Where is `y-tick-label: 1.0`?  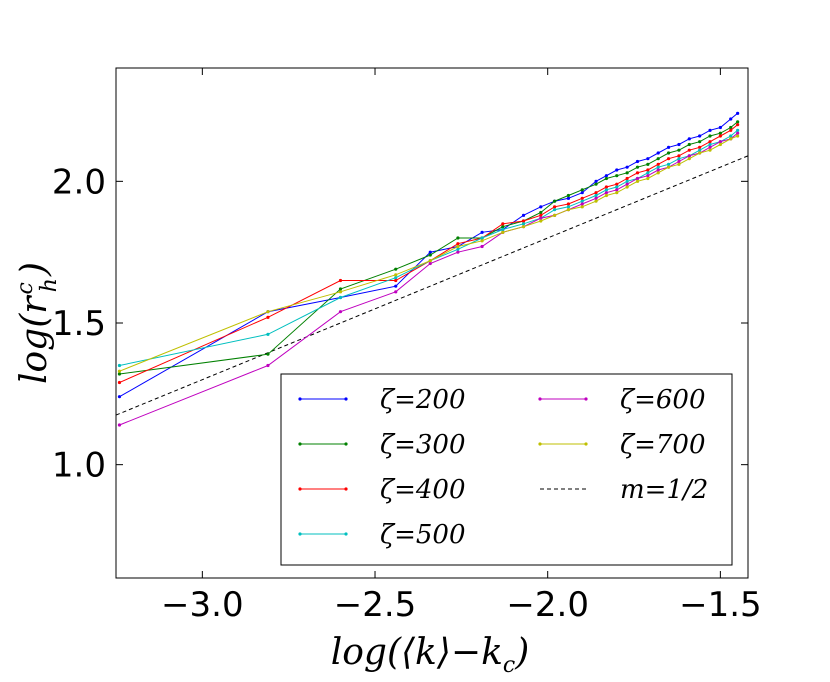
y-tick-label: 1.0 is located at coordinates (79, 466).